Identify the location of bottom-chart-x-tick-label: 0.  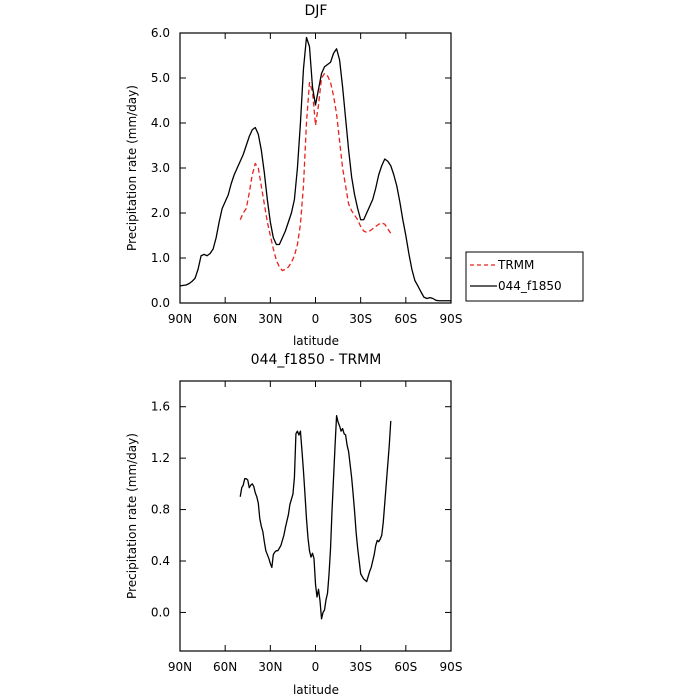
(316, 667).